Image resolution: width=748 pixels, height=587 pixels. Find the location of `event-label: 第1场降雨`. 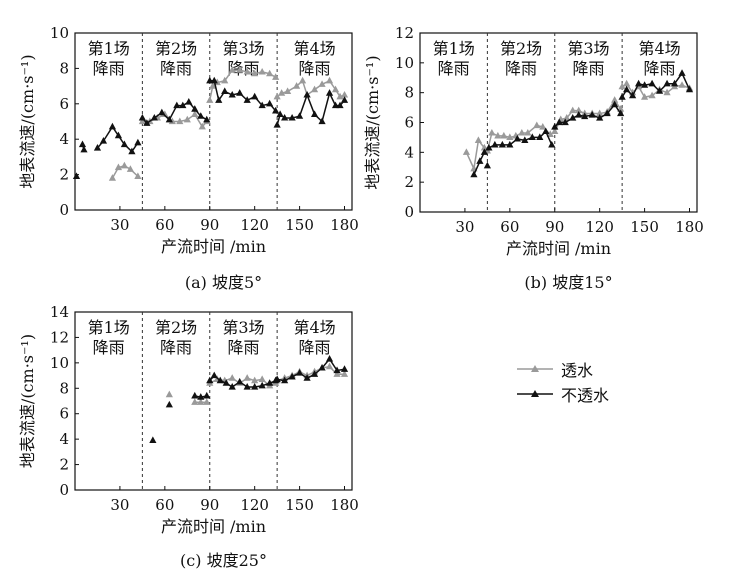

event-label: 第1场降雨 is located at coordinates (109, 58).